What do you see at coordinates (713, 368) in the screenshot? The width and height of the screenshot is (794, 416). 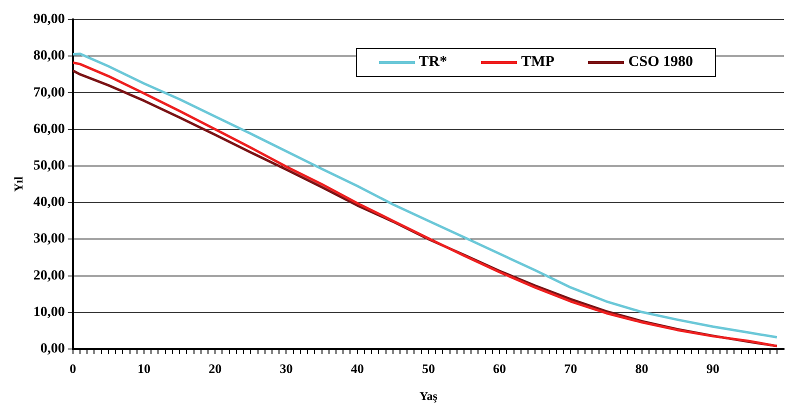 I see `x-tick-label: 90` at bounding box center [713, 368].